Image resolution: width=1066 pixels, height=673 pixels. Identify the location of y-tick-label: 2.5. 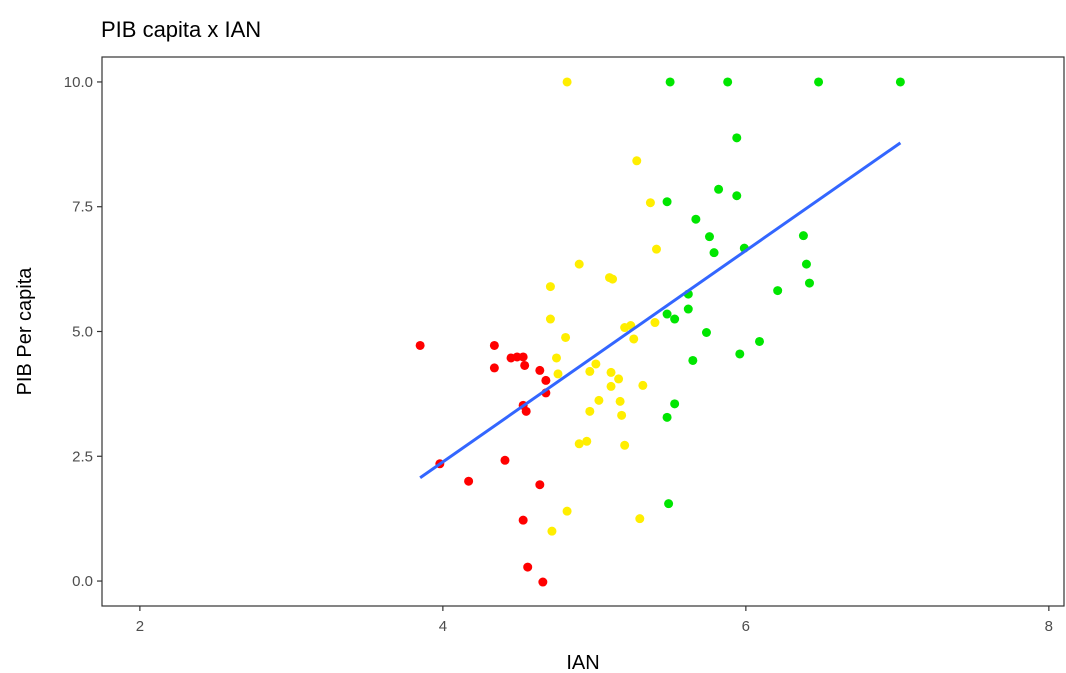
(82, 456).